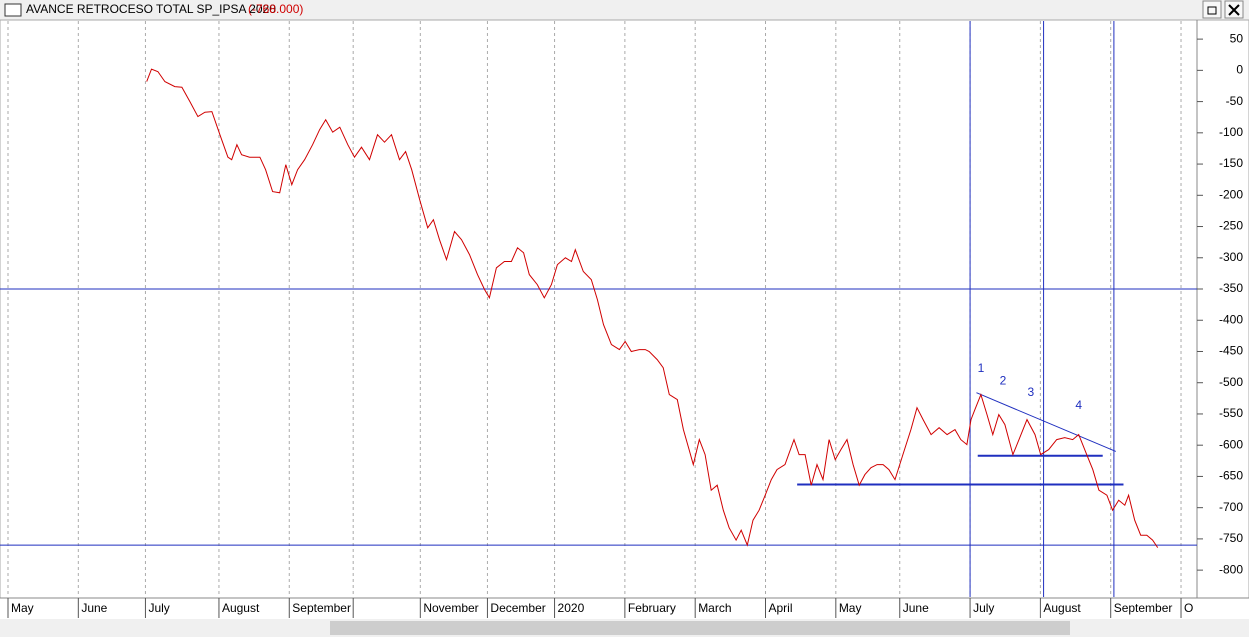  What do you see at coordinates (1231, 257) in the screenshot?
I see `y-tick-label: -300` at bounding box center [1231, 257].